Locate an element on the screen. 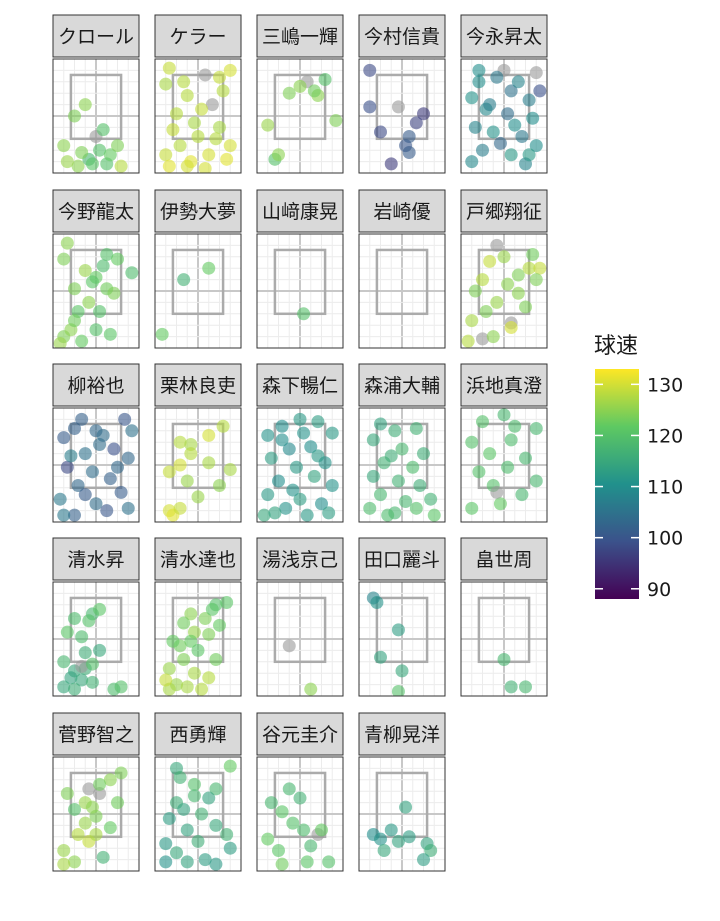 The width and height of the screenshot is (720, 921). facet-label: 清水達也 is located at coordinates (198, 560).